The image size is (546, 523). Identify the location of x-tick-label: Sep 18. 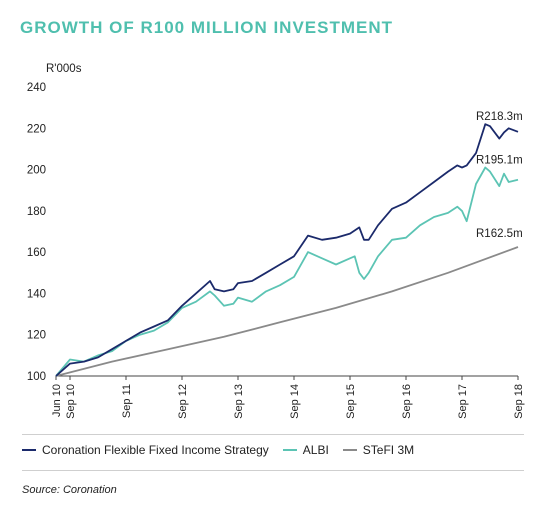
(519, 401).